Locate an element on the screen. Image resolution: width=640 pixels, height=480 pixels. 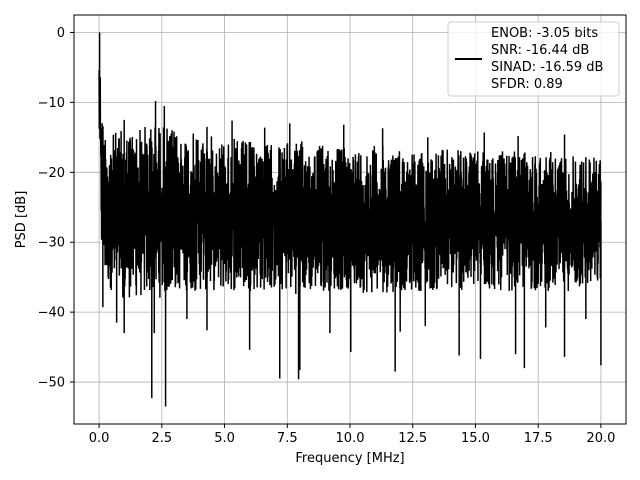
legend-box is located at coordinates (533, 59).